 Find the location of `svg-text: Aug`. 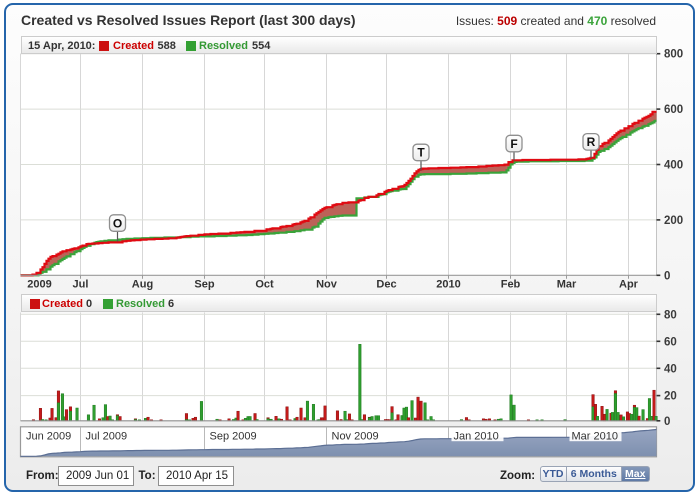

svg-text: Aug is located at coordinates (142, 285).